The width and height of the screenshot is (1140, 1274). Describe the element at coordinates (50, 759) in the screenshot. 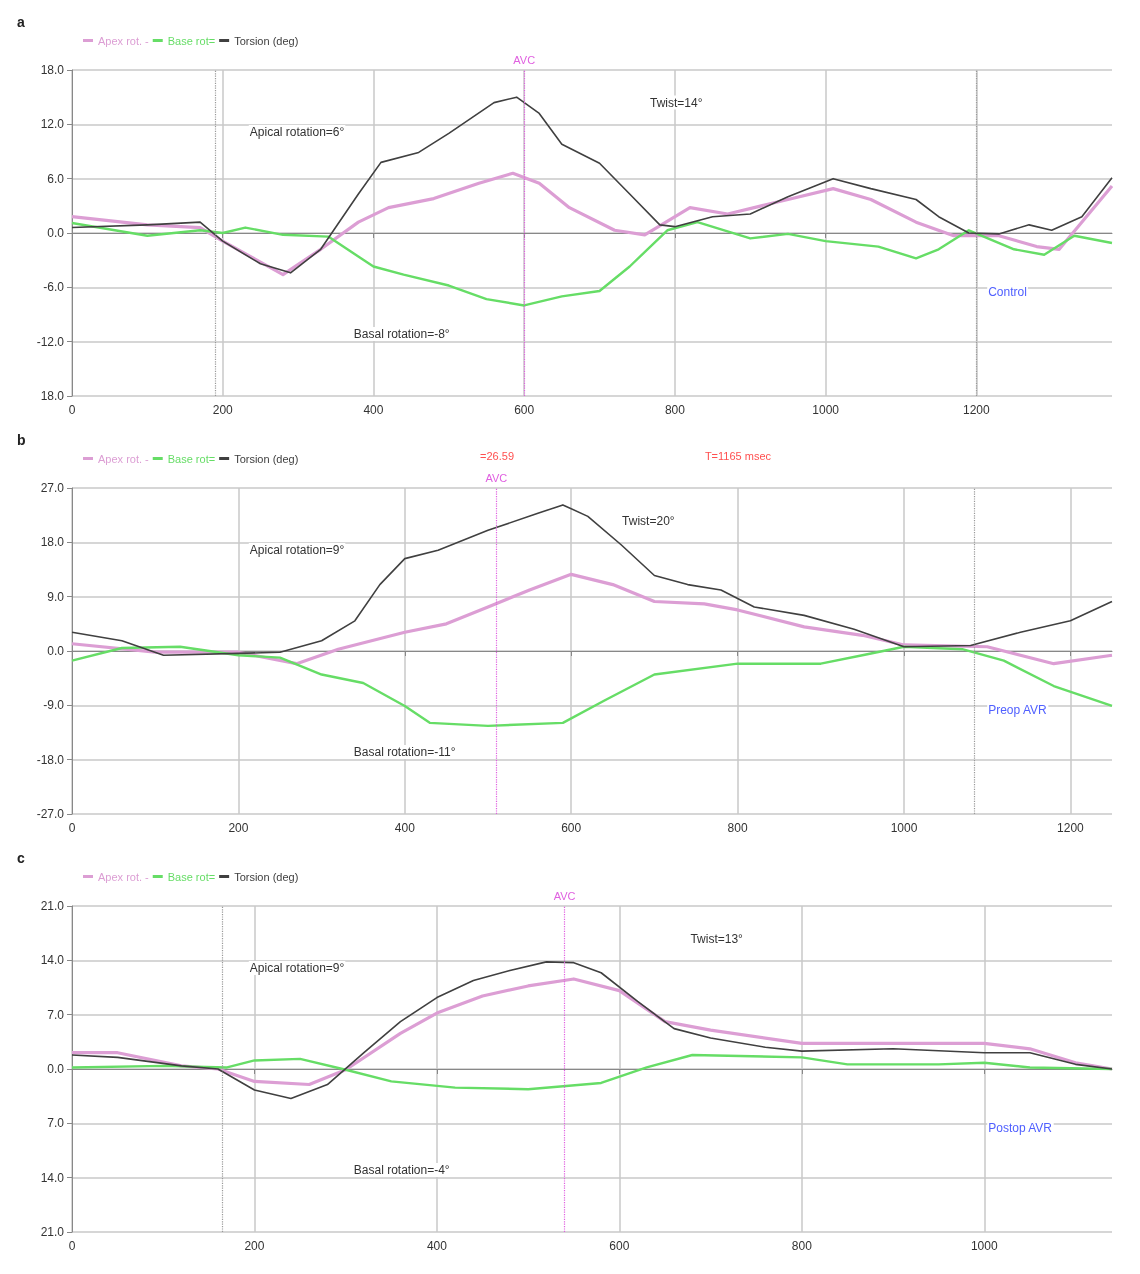

I see `y-tick-label: -18.0` at that location.